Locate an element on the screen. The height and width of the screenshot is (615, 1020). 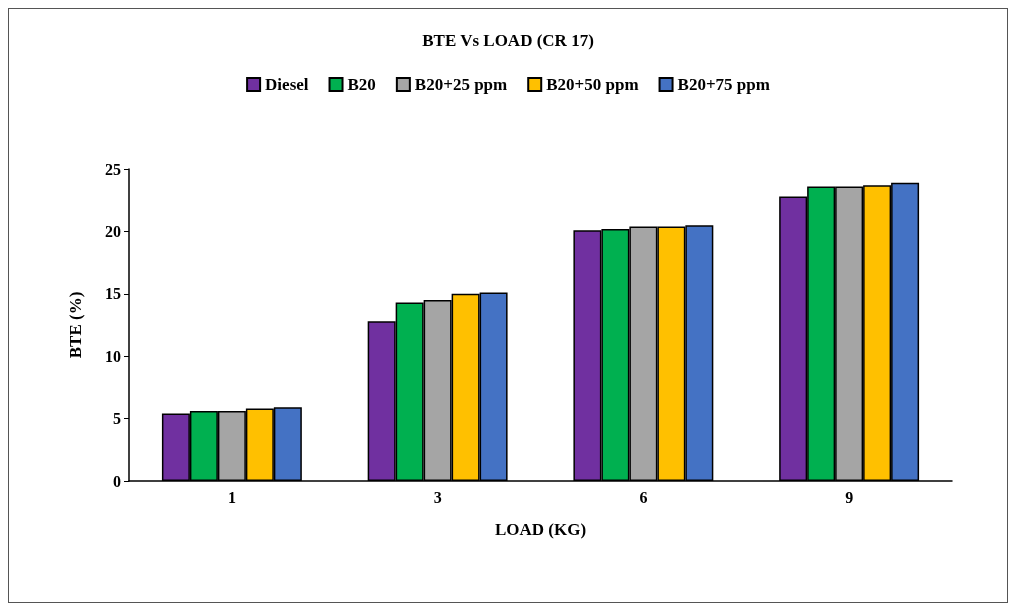
legend-label: B20 is located at coordinates (361, 84).